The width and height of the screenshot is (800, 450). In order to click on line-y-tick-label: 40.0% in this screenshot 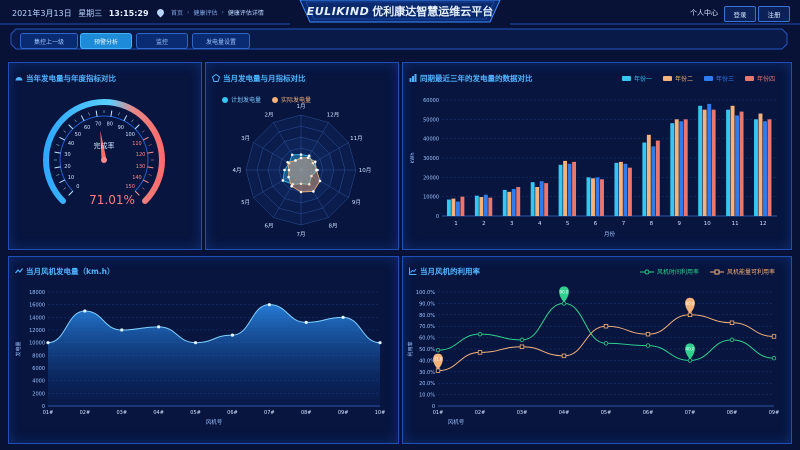, I will do `click(427, 361)`.